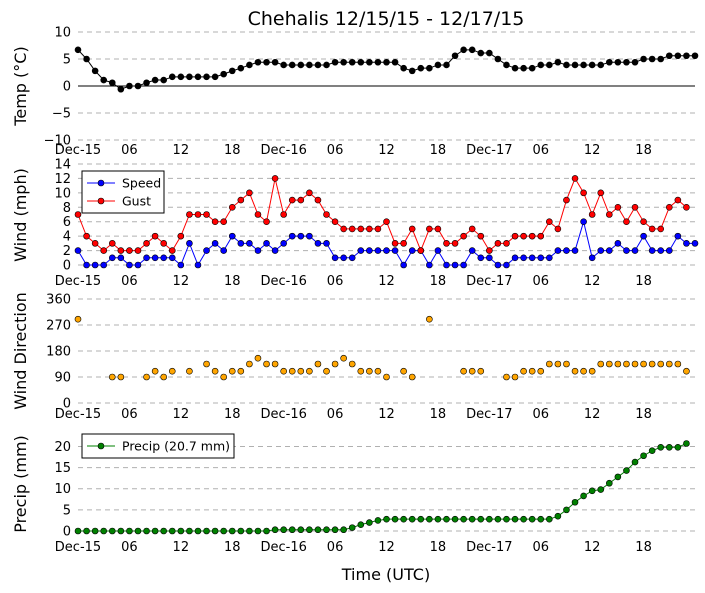  What do you see at coordinates (158, 446) in the screenshot?
I see `legend: Precip (20.7 mm)` at bounding box center [158, 446].